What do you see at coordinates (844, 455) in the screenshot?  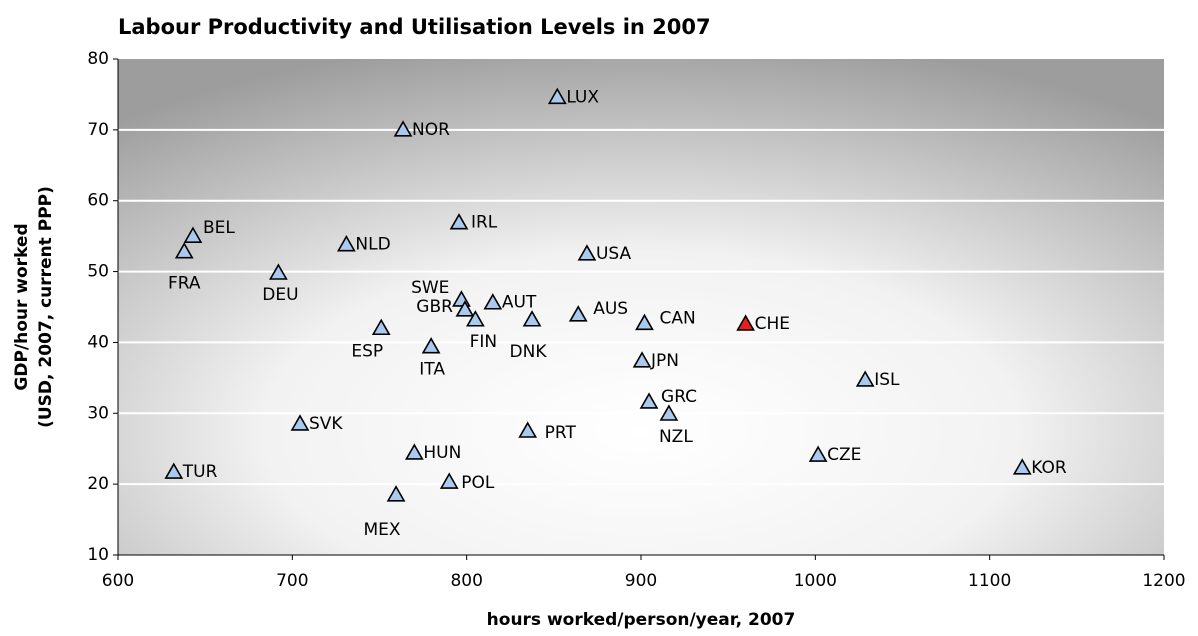 I see `point-label: CZE` at bounding box center [844, 455].